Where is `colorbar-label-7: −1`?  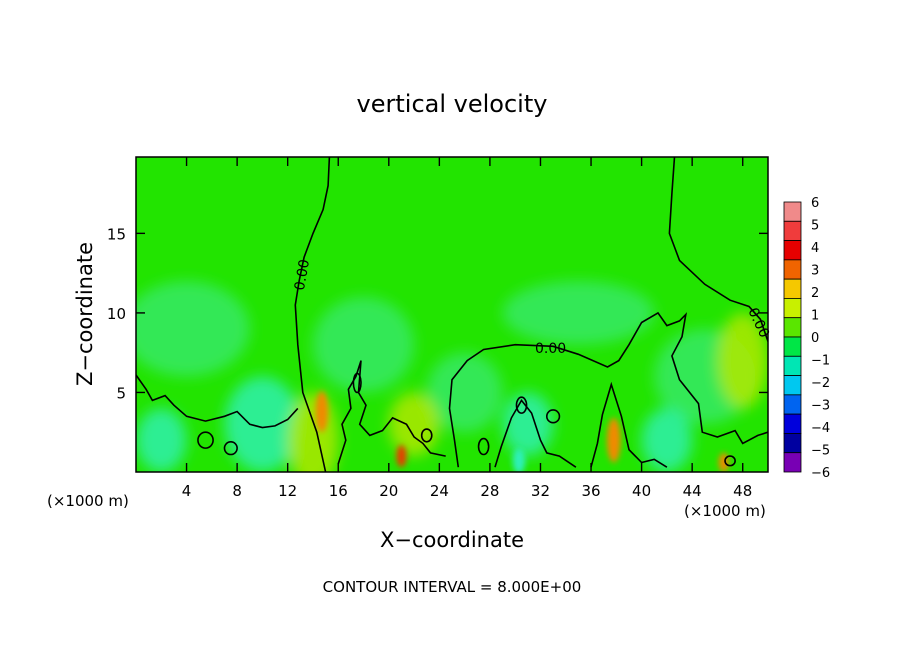 colorbar-label-7: −1 is located at coordinates (820, 361).